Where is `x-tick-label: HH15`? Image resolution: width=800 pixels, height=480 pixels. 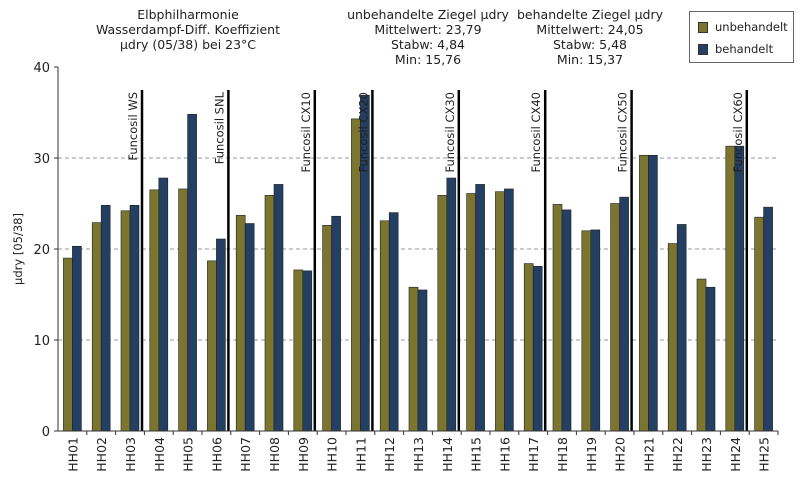 x-tick-label: HH15 is located at coordinates (476, 454).